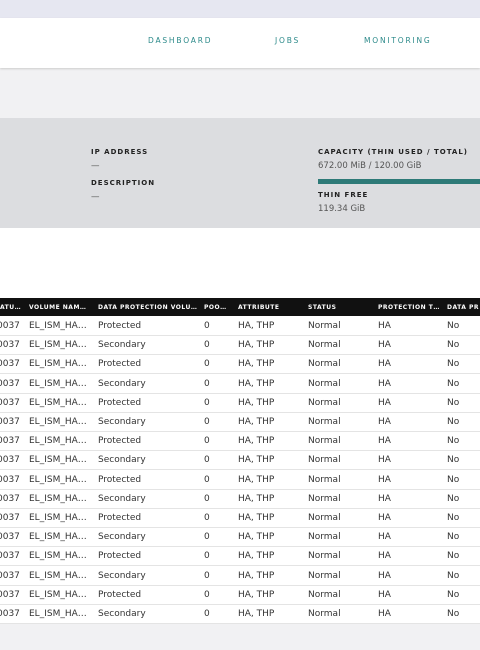  What do you see at coordinates (240, 9) in the screenshot?
I see `window-bar` at bounding box center [240, 9].